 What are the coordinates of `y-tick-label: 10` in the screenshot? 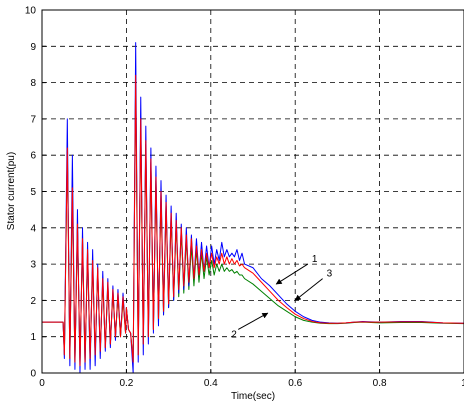 It's located at (31, 11).